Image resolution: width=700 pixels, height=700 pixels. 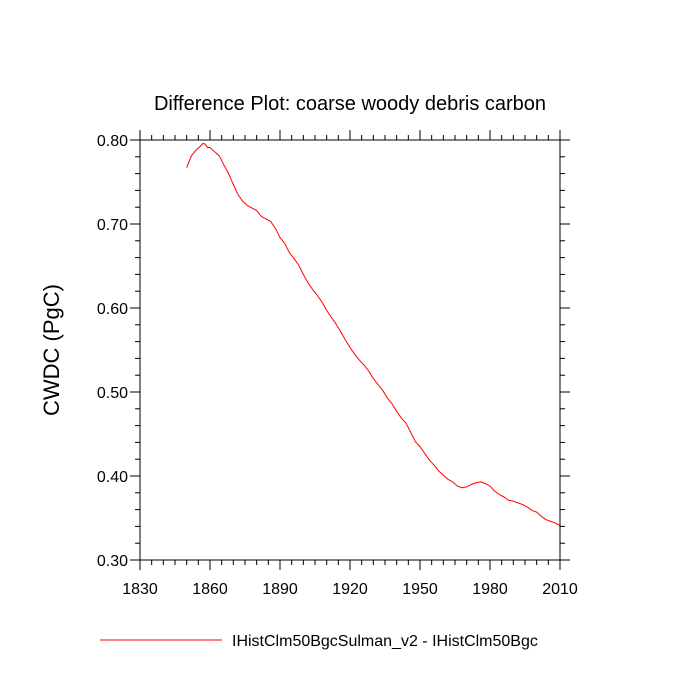 I want to click on y-tick-labels: 0.30 0.40 0.50 0.60 0.70 0.80, so click(x=112, y=351).